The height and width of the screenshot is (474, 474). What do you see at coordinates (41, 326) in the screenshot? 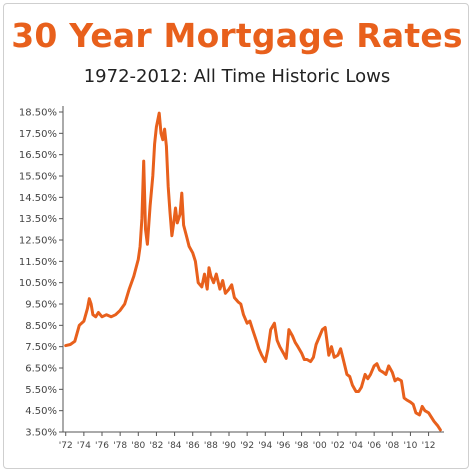
I see `y-tick-label: 8.50%` at bounding box center [41, 326].